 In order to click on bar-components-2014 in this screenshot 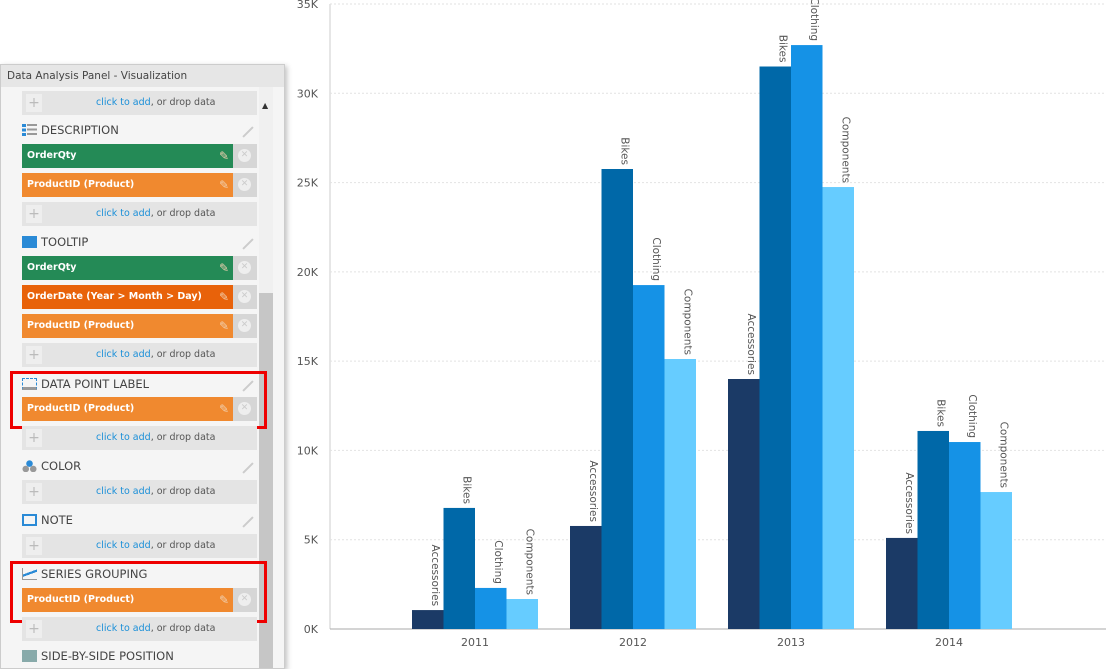, I will do `click(996, 560)`.